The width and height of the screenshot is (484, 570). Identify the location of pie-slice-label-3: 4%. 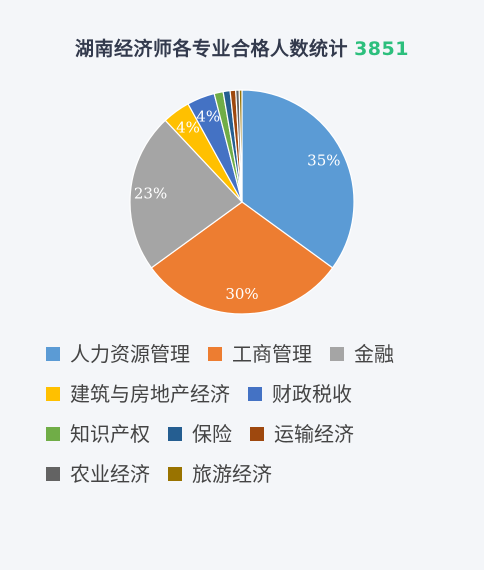
(188, 128).